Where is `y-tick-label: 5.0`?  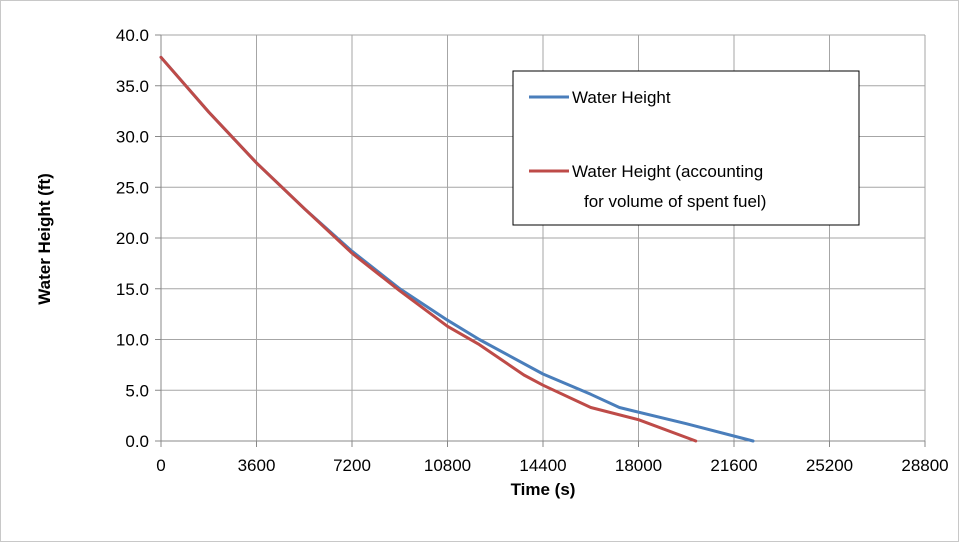 y-tick-label: 5.0 is located at coordinates (137, 390).